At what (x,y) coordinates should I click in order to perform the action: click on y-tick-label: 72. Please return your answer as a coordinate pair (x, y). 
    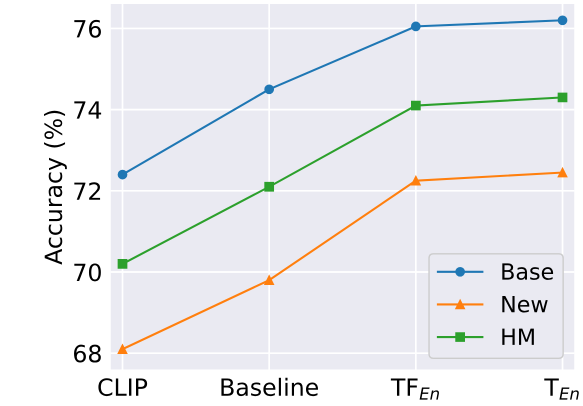
    Looking at the image, I should click on (87, 191).